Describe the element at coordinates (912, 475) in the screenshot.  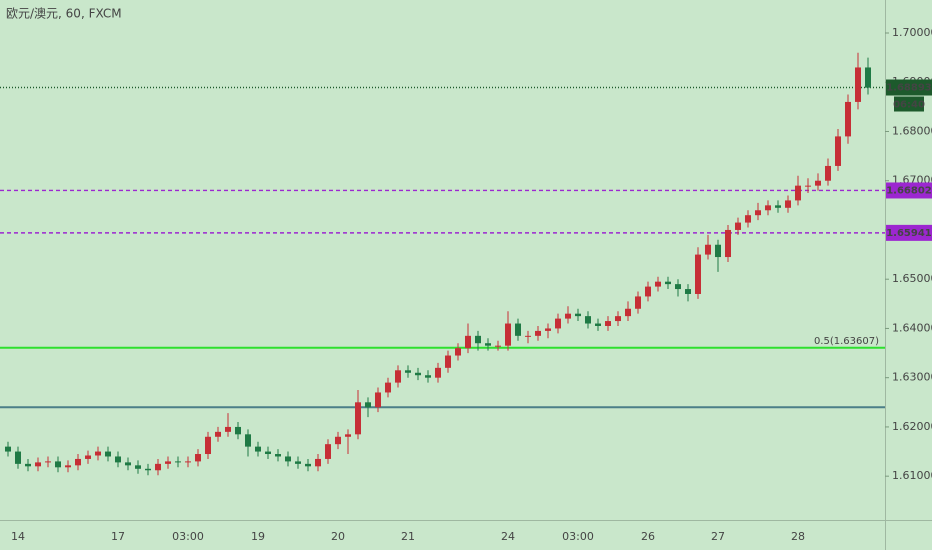
I see `y-tick-label: 1.61000` at that location.